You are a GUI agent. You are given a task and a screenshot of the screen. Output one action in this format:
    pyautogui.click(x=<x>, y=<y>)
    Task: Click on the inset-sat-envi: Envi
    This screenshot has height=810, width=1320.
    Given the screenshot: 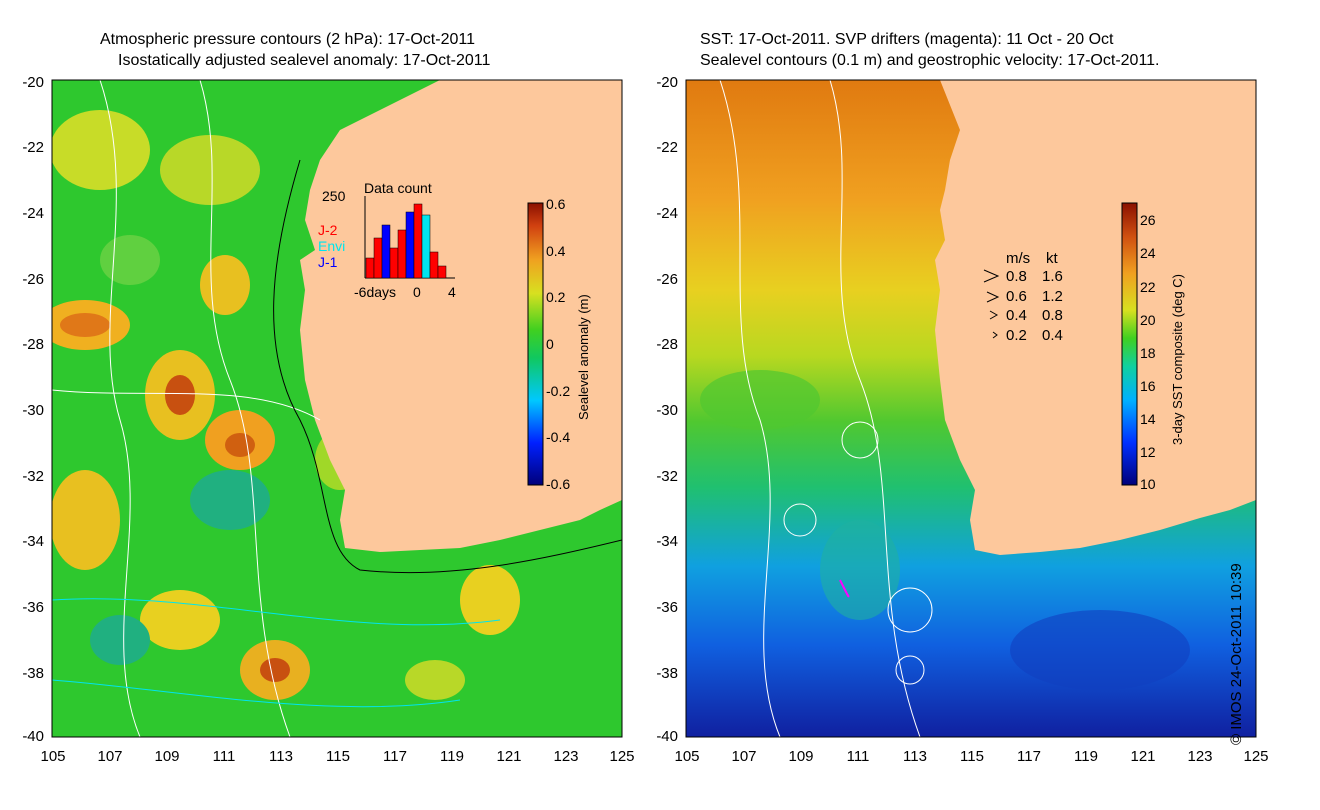 What is the action you would take?
    pyautogui.click(x=332, y=246)
    